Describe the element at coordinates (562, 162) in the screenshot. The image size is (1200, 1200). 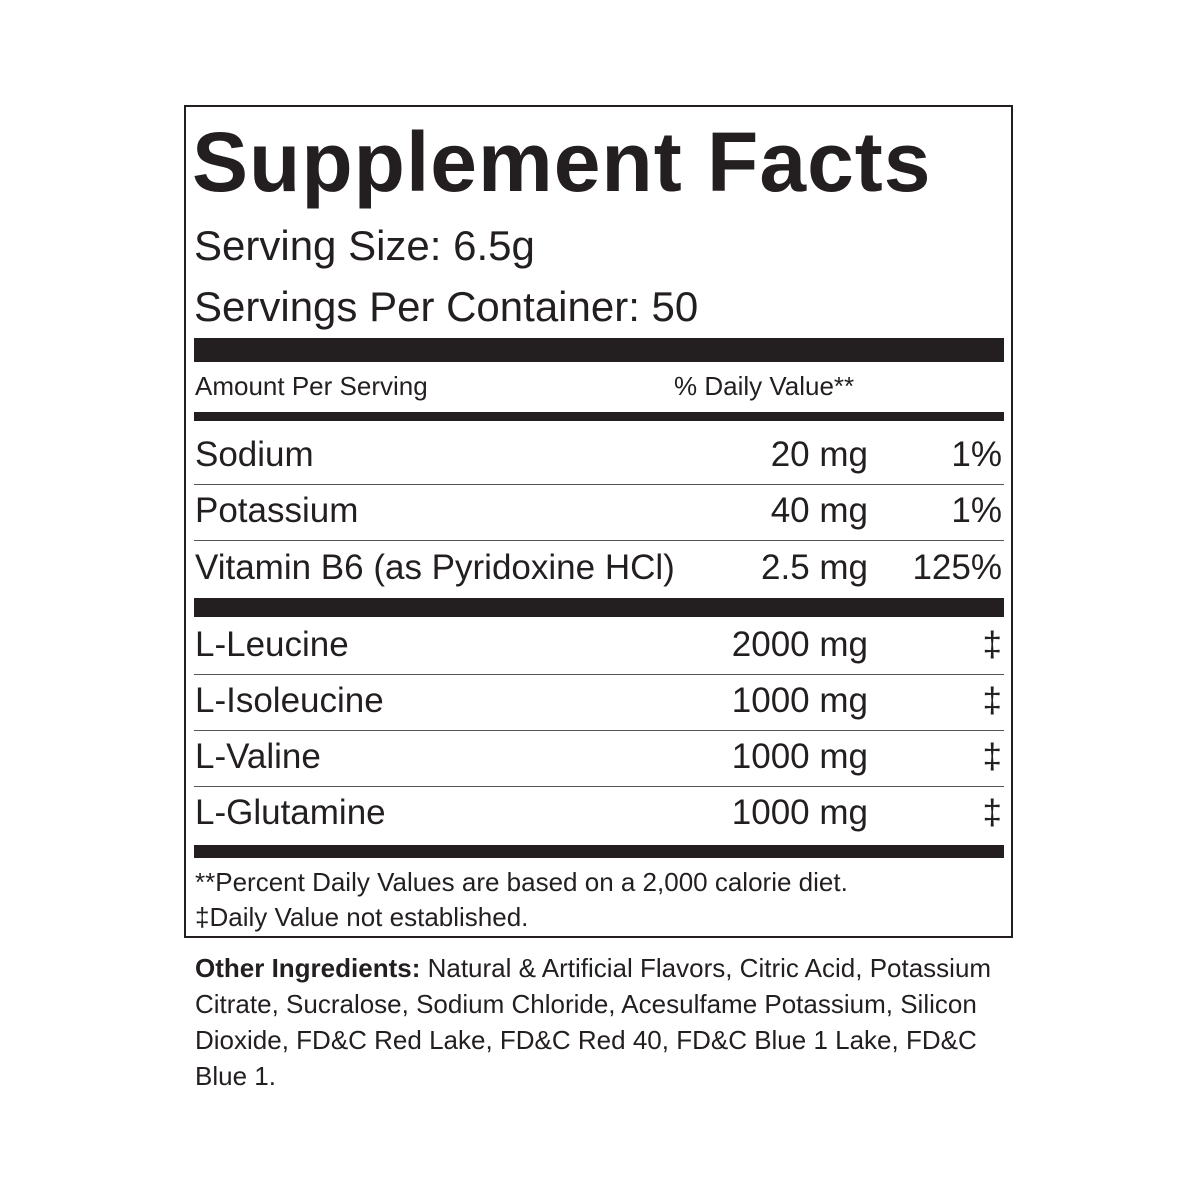
I see `title: Supplement Facts` at that location.